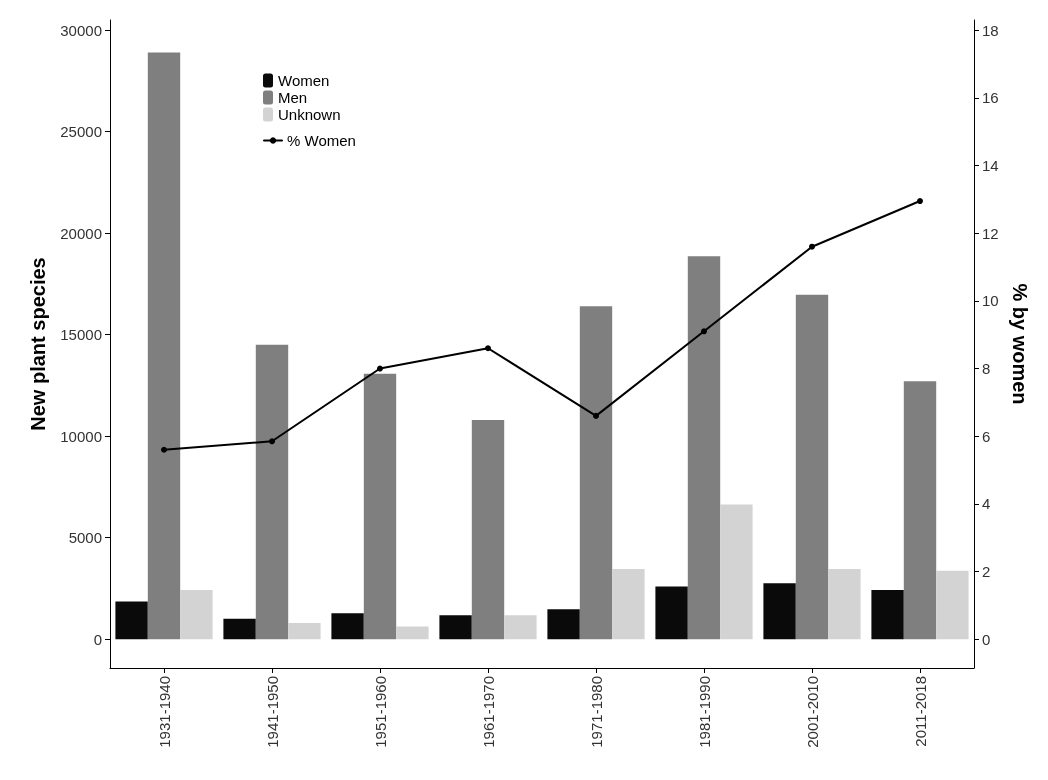 This screenshot has width=1048, height=780. I want to click on y-tick-label: 10000, so click(81, 436).